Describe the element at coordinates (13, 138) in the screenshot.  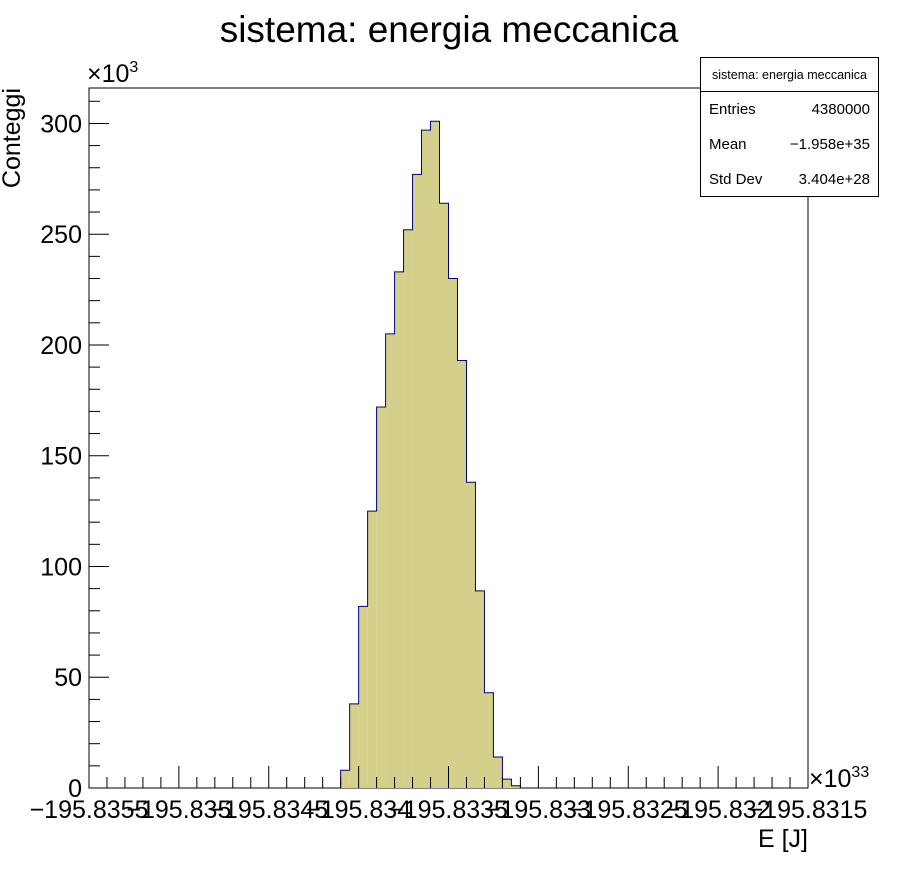
I see `y-axis-label: Conteggi` at that location.